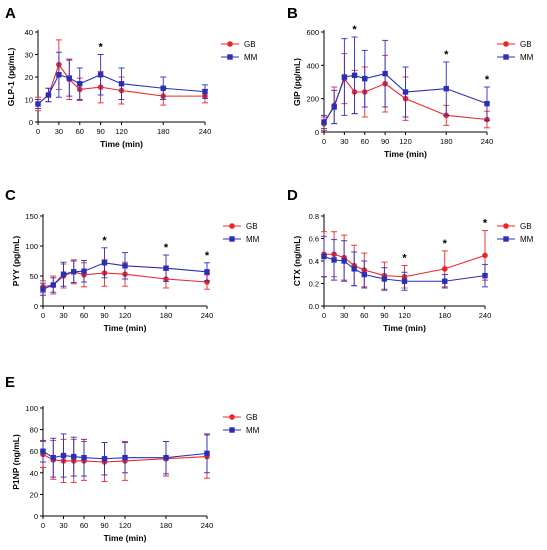  What do you see at coordinates (292, 195) in the screenshot?
I see `panel-letter: D` at bounding box center [292, 195].